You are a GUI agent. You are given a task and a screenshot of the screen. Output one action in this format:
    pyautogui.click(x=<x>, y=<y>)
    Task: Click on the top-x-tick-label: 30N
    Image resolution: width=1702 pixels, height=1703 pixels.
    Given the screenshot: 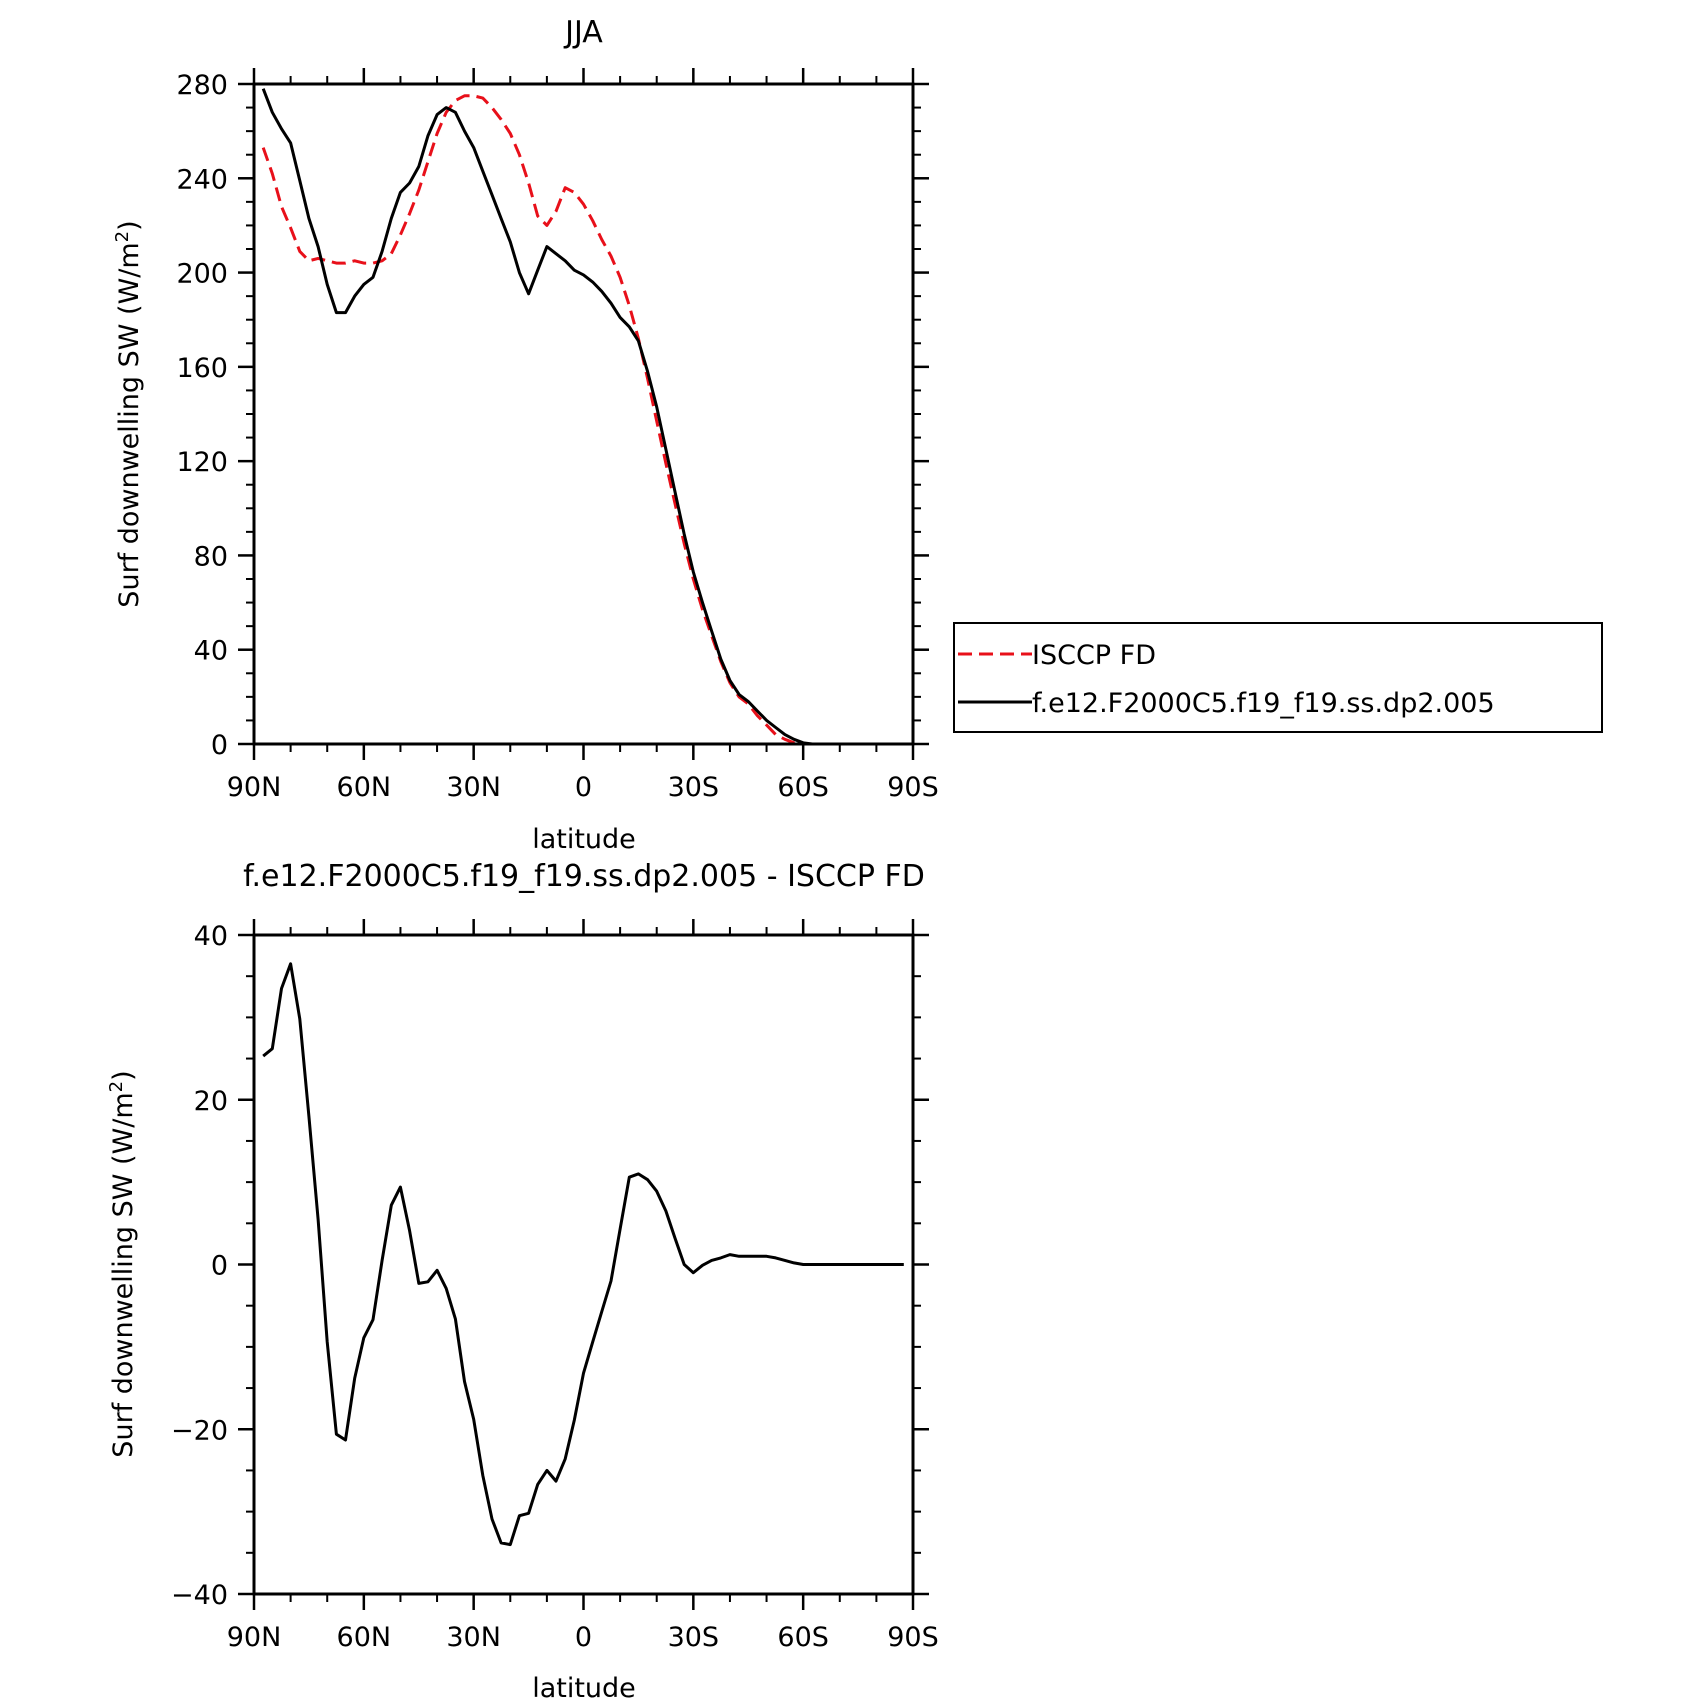 What is the action you would take?
    pyautogui.click(x=473, y=787)
    